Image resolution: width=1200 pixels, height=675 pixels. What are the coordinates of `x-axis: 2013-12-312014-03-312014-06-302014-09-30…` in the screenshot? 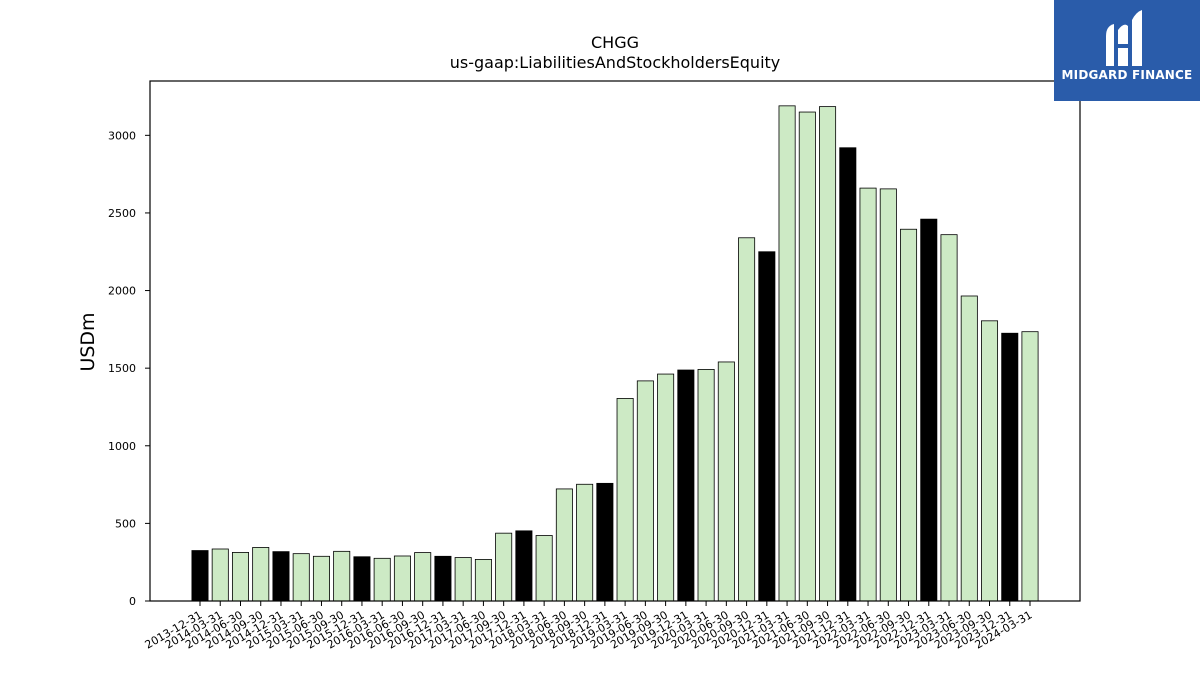 It's located at (589, 626).